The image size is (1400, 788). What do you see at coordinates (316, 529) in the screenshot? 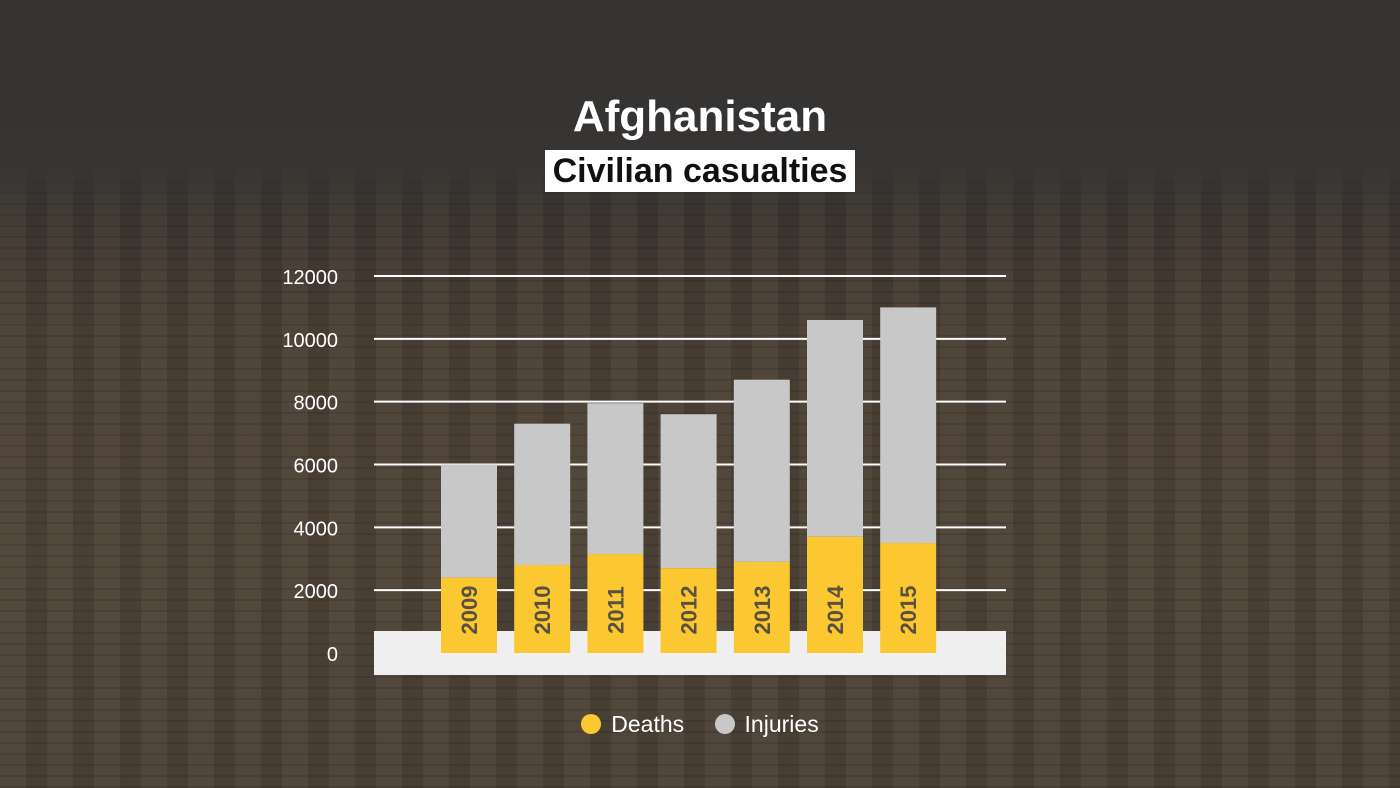
I see `y-tick-label: 4000` at bounding box center [316, 529].